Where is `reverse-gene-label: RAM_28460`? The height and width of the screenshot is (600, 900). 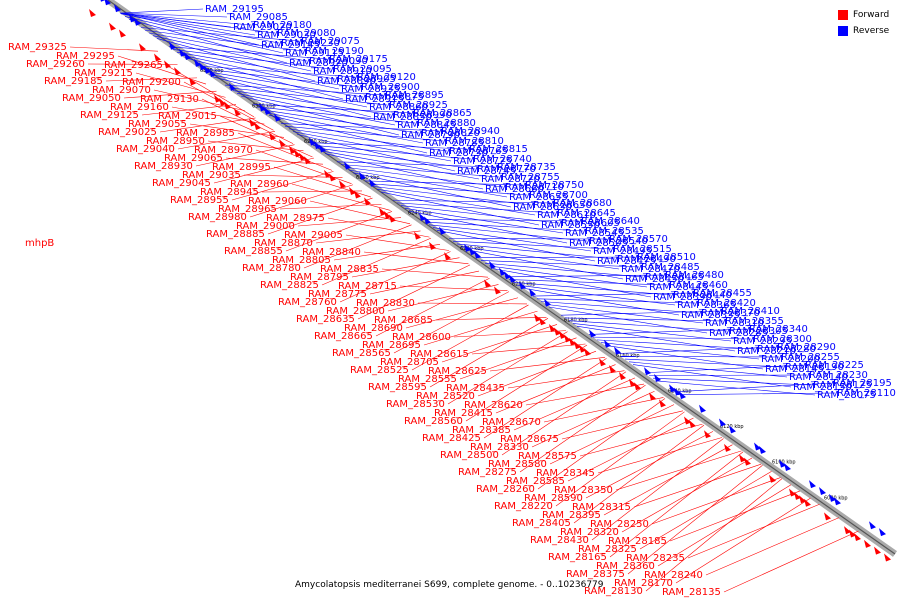
reverse-gene-label: RAM_28460 is located at coordinates (698, 285).